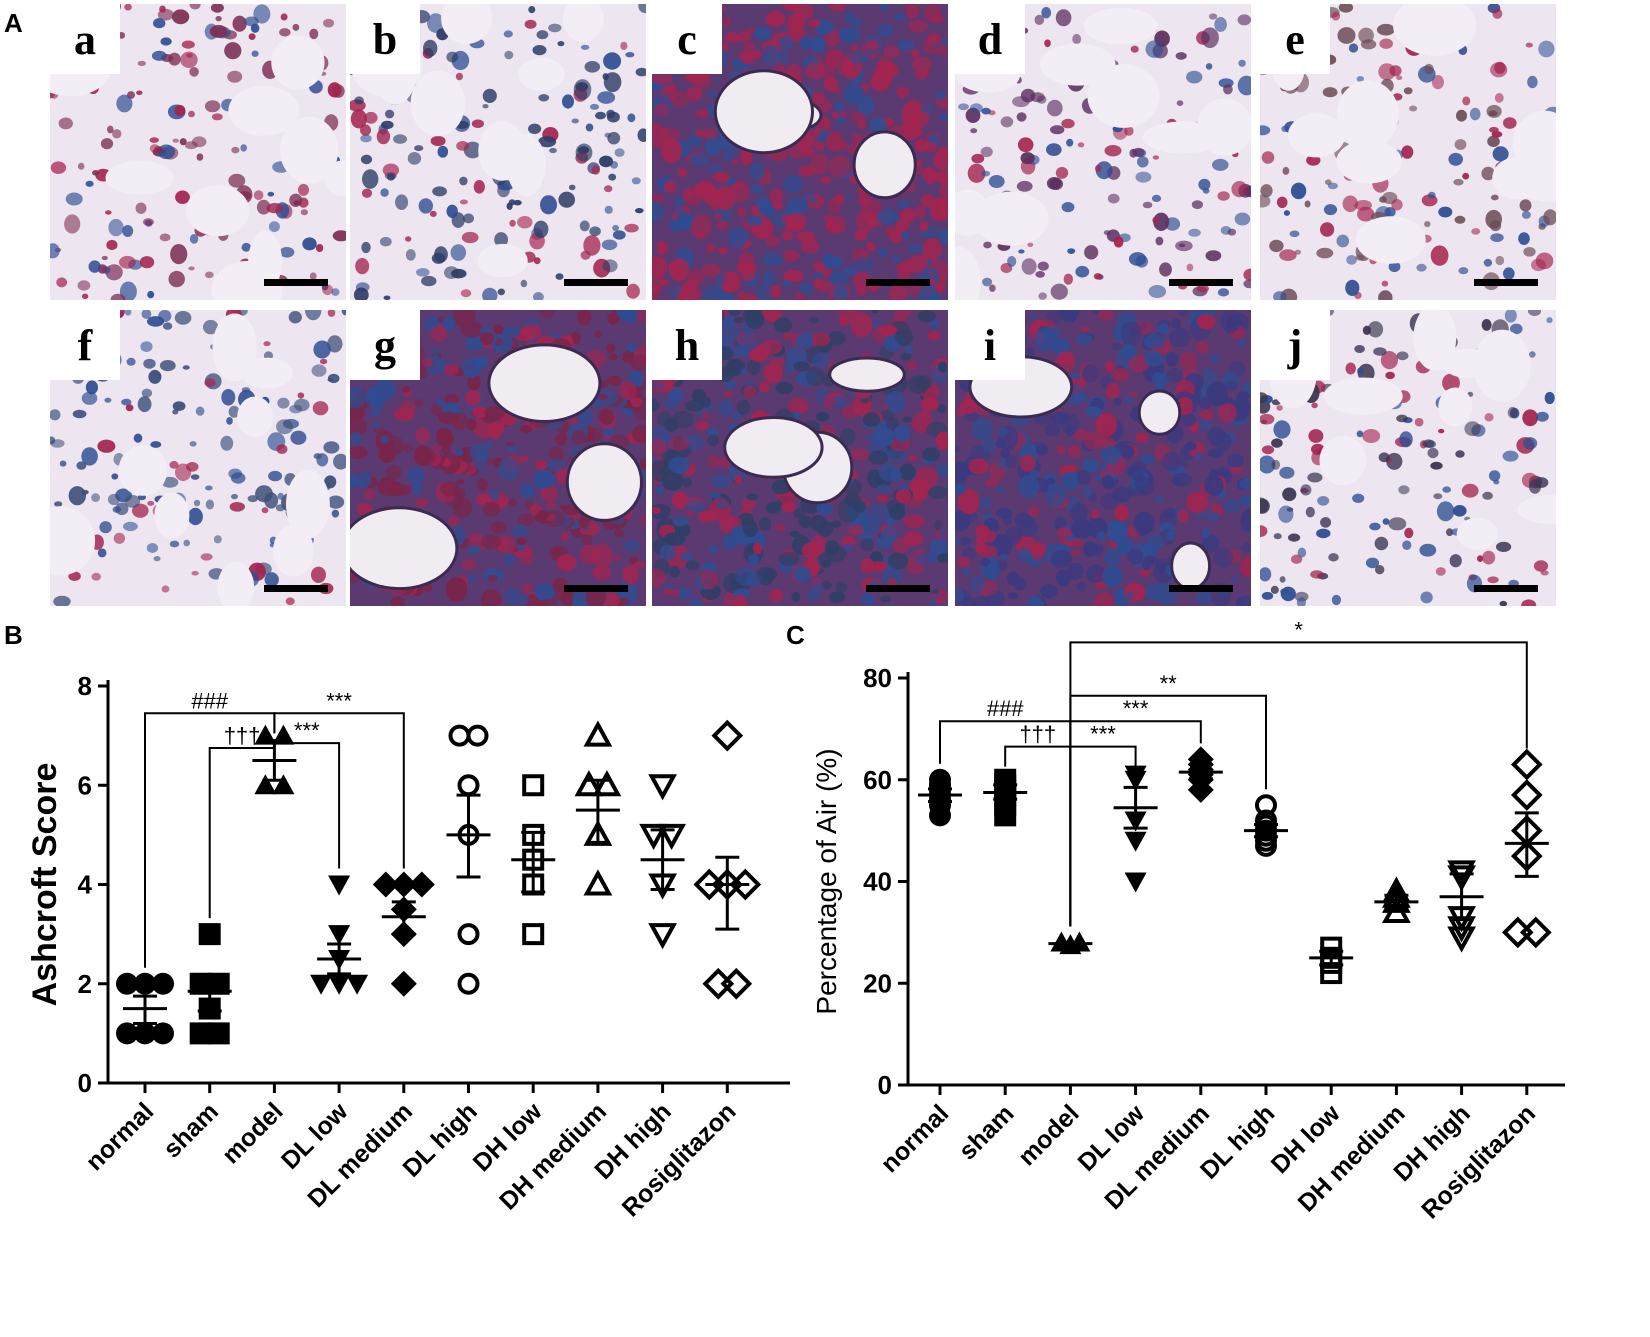 Image resolution: width=1650 pixels, height=1337 pixels. What do you see at coordinates (385, 345) in the screenshot?
I see `micrograph-label: g` at bounding box center [385, 345].